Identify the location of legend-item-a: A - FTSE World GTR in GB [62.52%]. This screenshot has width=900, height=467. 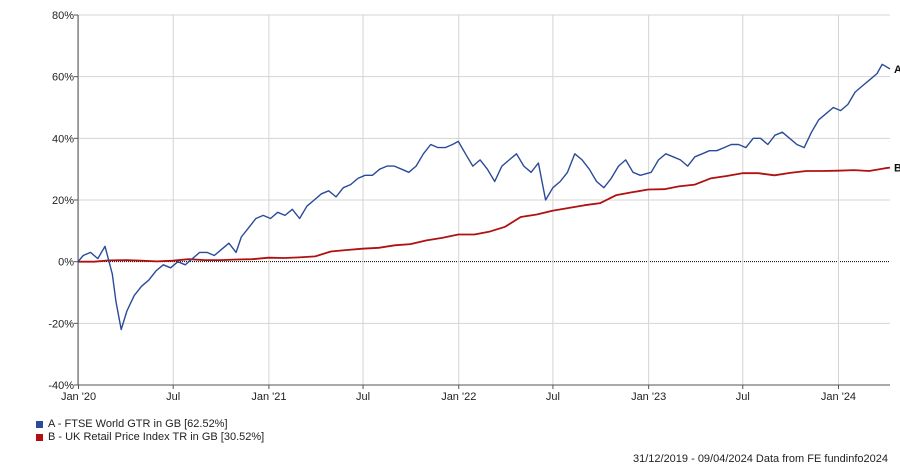
(150, 424).